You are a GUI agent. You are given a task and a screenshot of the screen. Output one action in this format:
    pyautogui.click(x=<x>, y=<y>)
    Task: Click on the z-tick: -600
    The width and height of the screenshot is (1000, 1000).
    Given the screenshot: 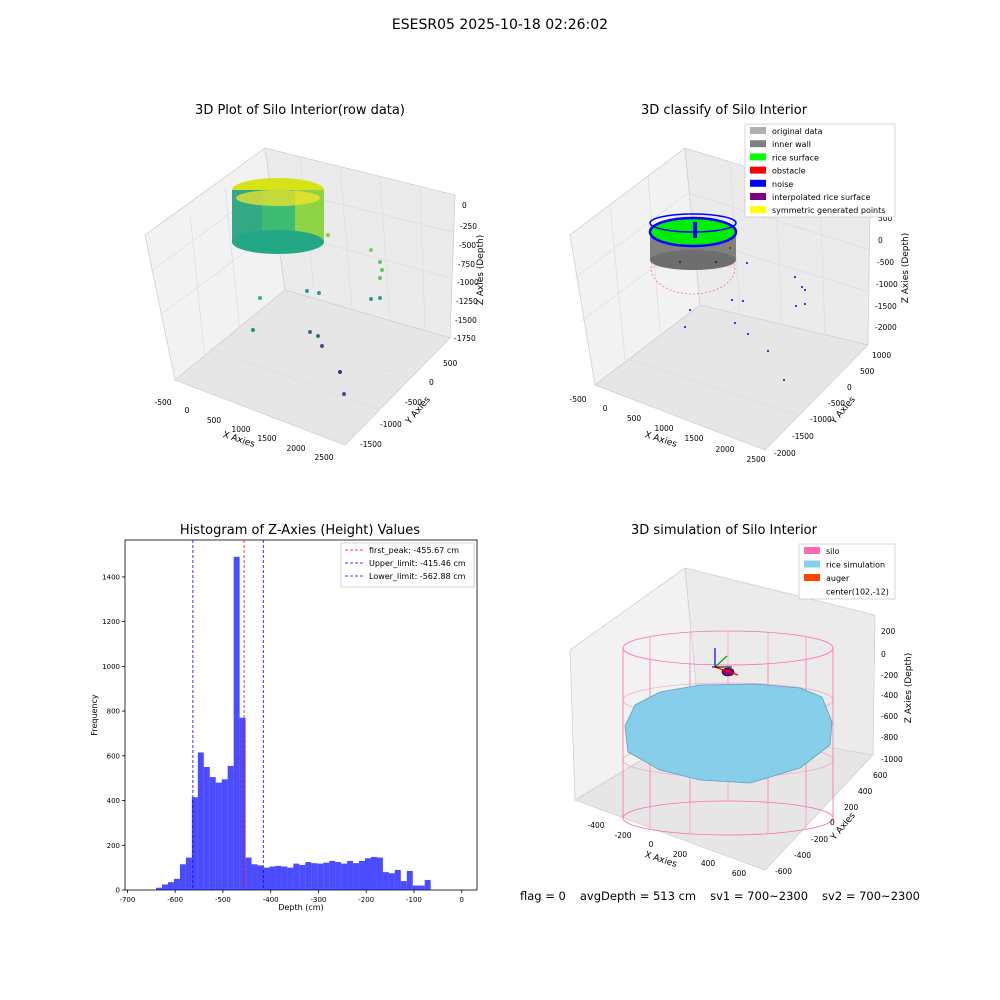 What is the action you would take?
    pyautogui.click(x=889, y=716)
    